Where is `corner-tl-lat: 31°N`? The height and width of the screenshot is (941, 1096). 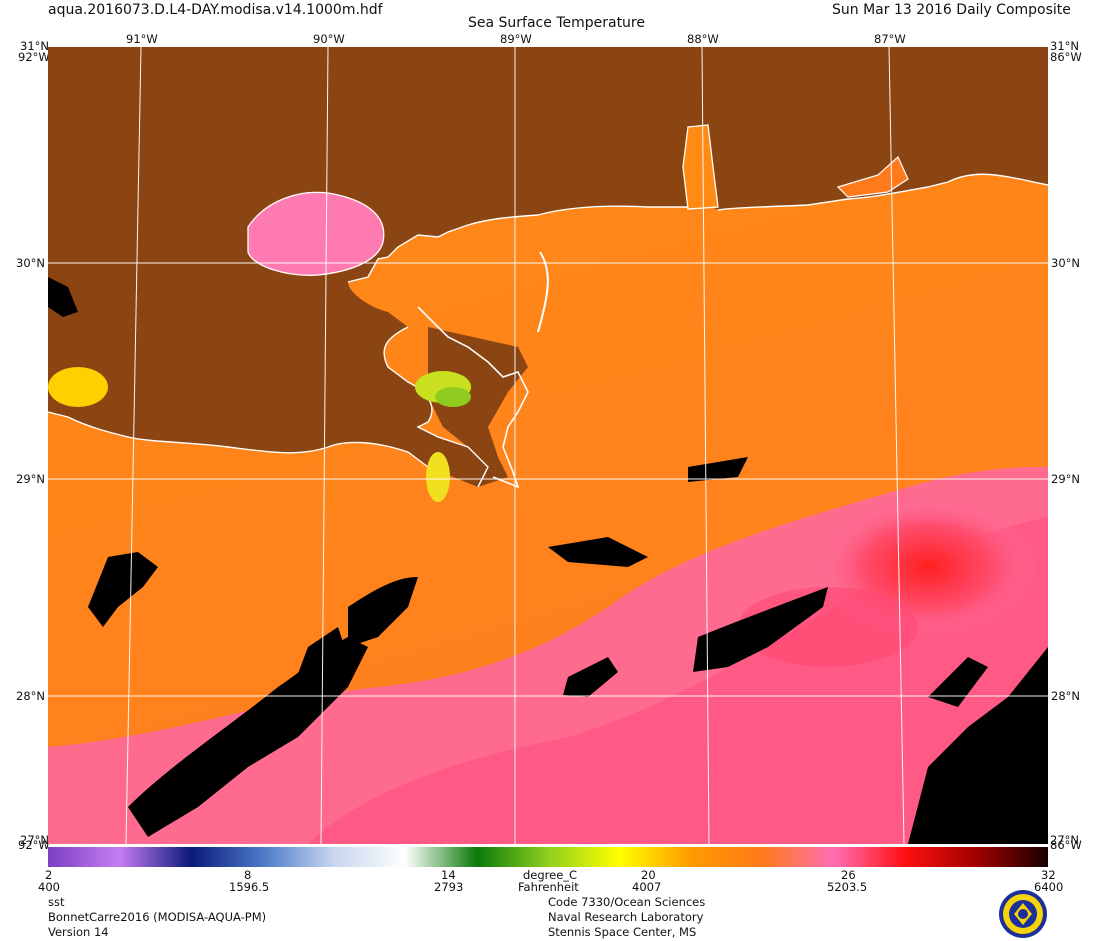
corner-tl-lat: 31°N is located at coordinates (34, 46).